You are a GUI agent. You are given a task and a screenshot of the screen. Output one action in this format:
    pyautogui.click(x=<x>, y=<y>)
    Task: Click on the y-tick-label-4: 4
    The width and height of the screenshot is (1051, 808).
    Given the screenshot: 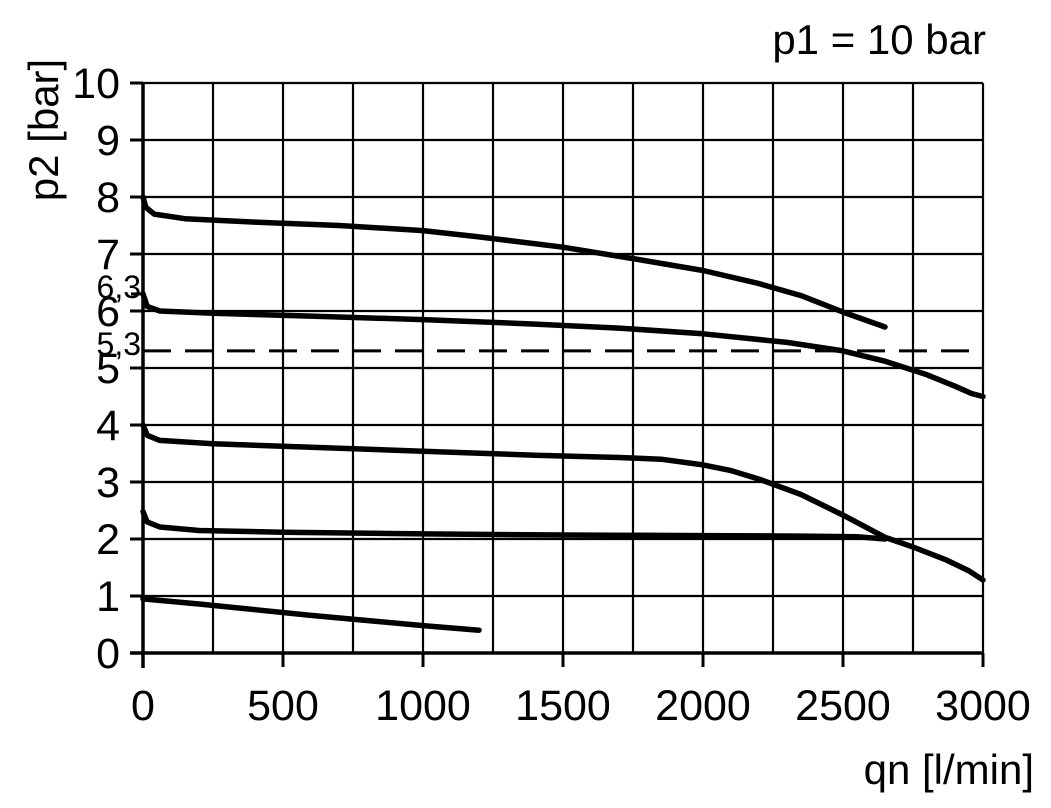 What is the action you would take?
    pyautogui.click(x=108, y=426)
    